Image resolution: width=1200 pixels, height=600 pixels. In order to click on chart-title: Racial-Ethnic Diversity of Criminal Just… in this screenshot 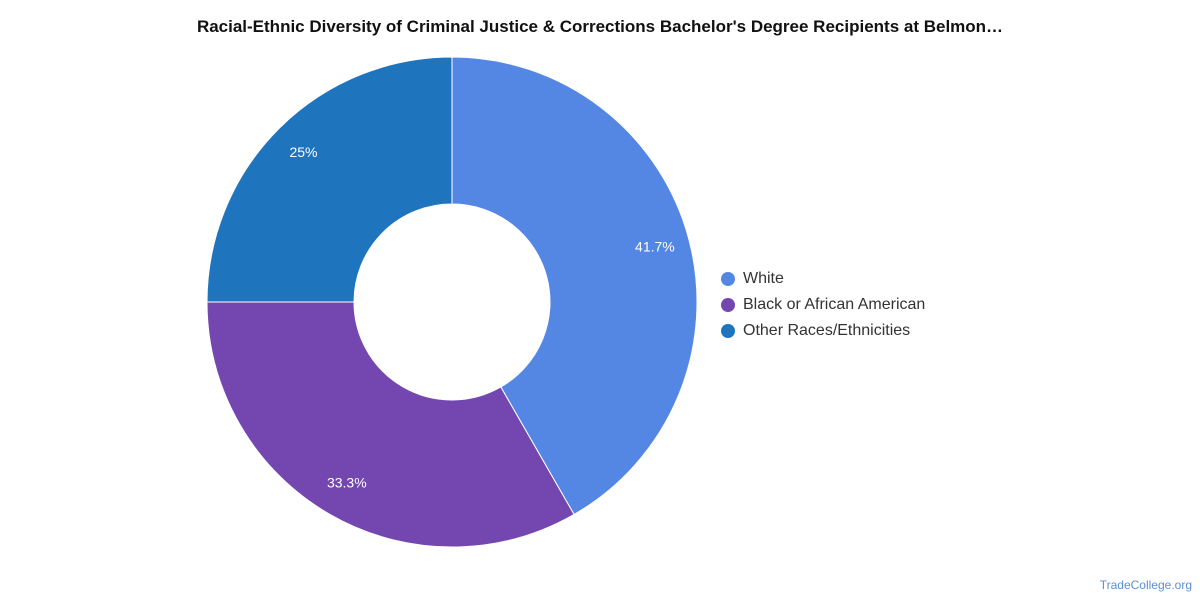, I will do `click(600, 26)`.